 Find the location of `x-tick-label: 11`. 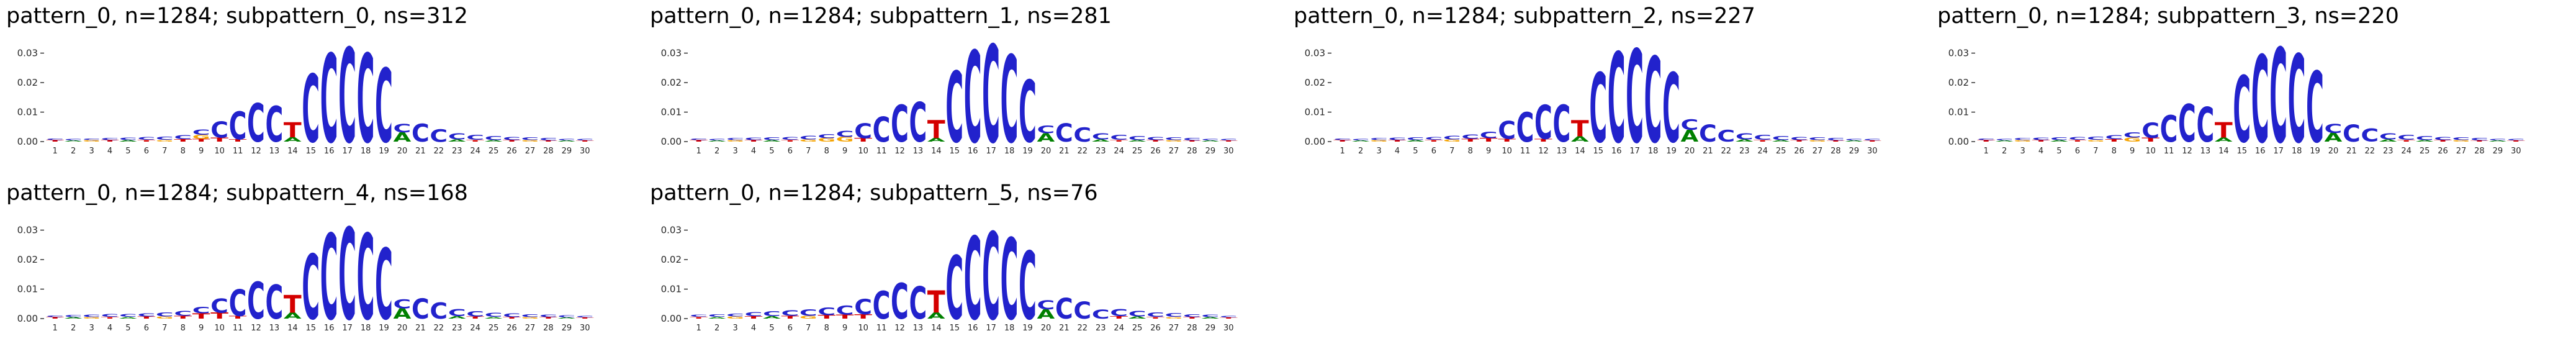

x-tick-label: 11 is located at coordinates (2169, 151).